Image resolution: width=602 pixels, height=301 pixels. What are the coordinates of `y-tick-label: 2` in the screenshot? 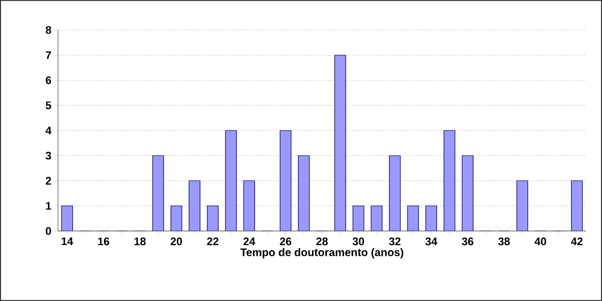 It's located at (49, 180).